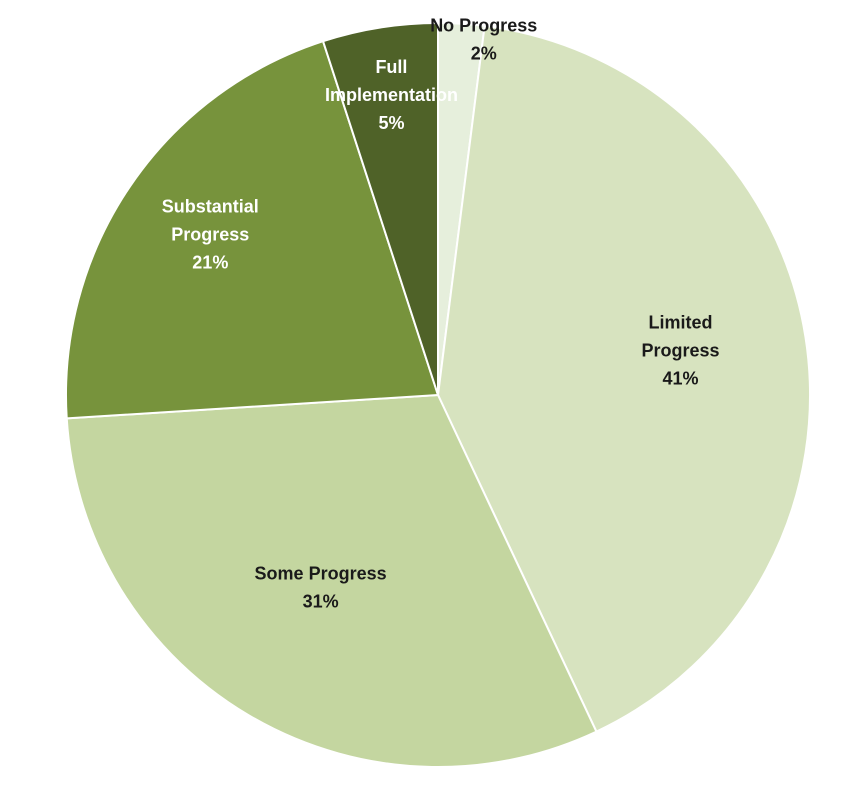 Image resolution: width=868 pixels, height=788 pixels. I want to click on pie-label-limited-progress: Limited Progress 41%, so click(680, 351).